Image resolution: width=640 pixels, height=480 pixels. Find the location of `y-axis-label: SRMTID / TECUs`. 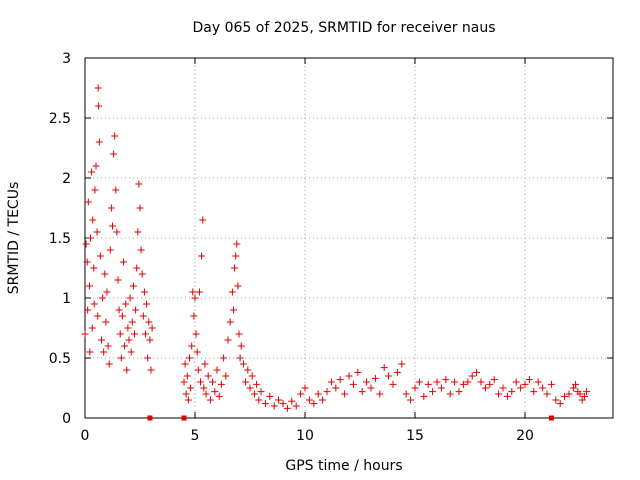

y-axis-label: SRMTID / TECUs is located at coordinates (14, 238).